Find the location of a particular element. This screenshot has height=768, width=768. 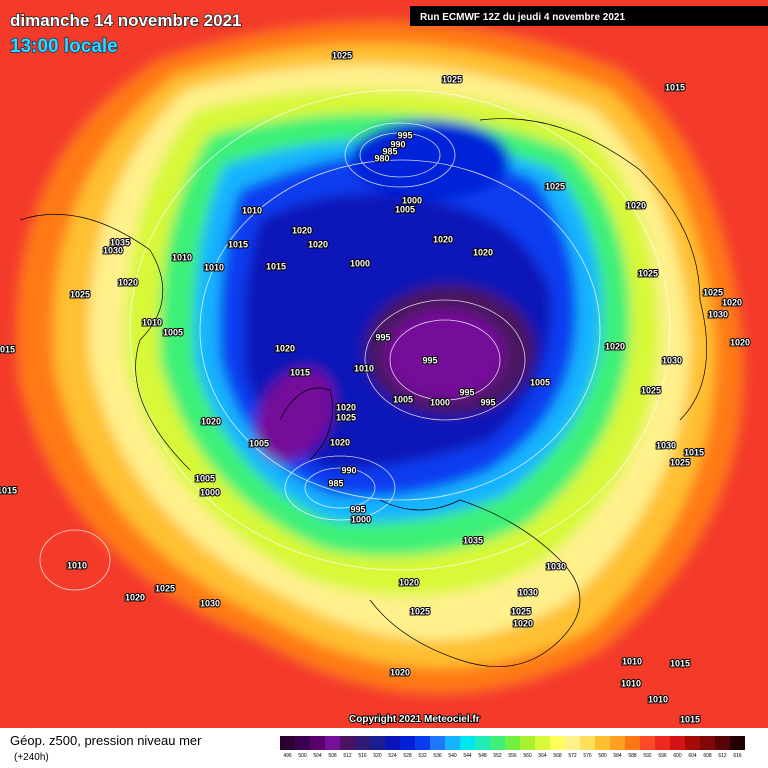

legend-label: 548 is located at coordinates (482, 756).